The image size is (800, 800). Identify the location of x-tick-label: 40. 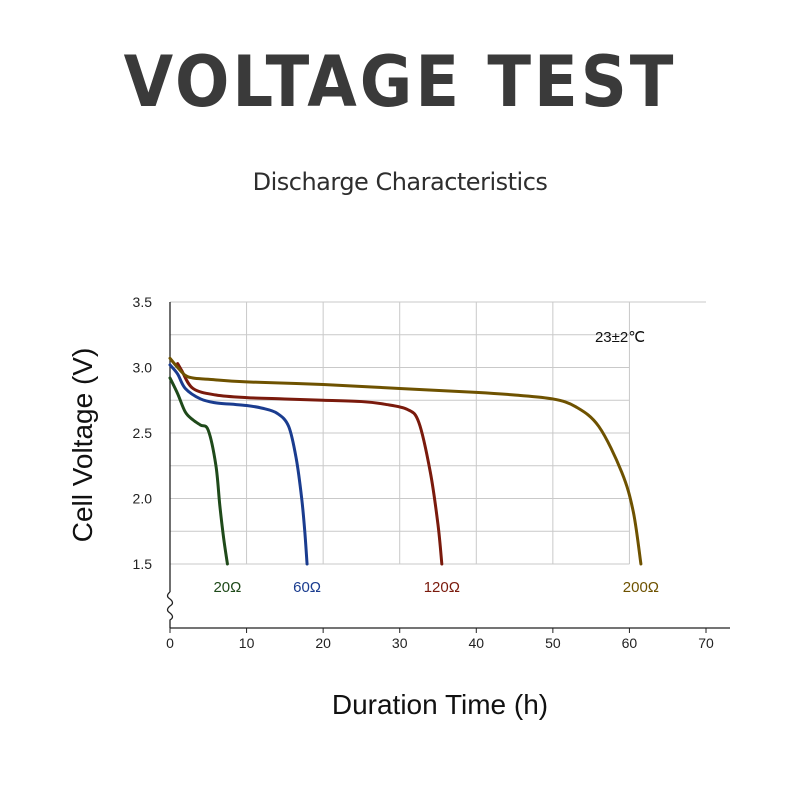
(476, 643).